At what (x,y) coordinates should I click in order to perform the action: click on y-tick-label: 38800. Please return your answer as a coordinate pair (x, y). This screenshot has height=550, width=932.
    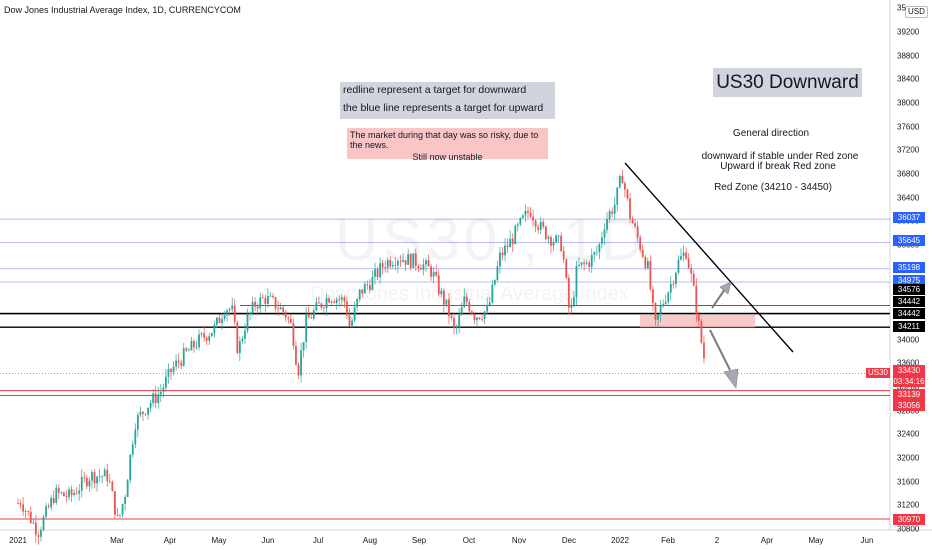
    Looking at the image, I should click on (908, 56).